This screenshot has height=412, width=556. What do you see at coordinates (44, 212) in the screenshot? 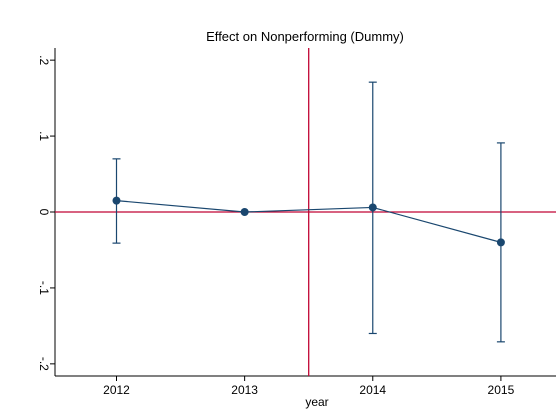
I see `y-tick-label: 0` at bounding box center [44, 212].